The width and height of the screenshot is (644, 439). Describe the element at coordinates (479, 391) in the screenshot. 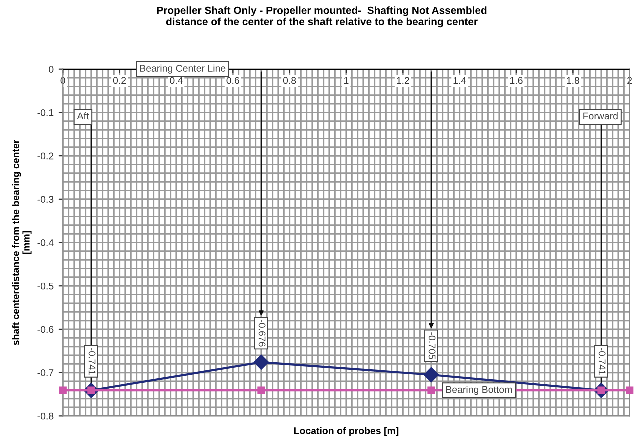

I see `series-label: Bearing Bottom` at that location.